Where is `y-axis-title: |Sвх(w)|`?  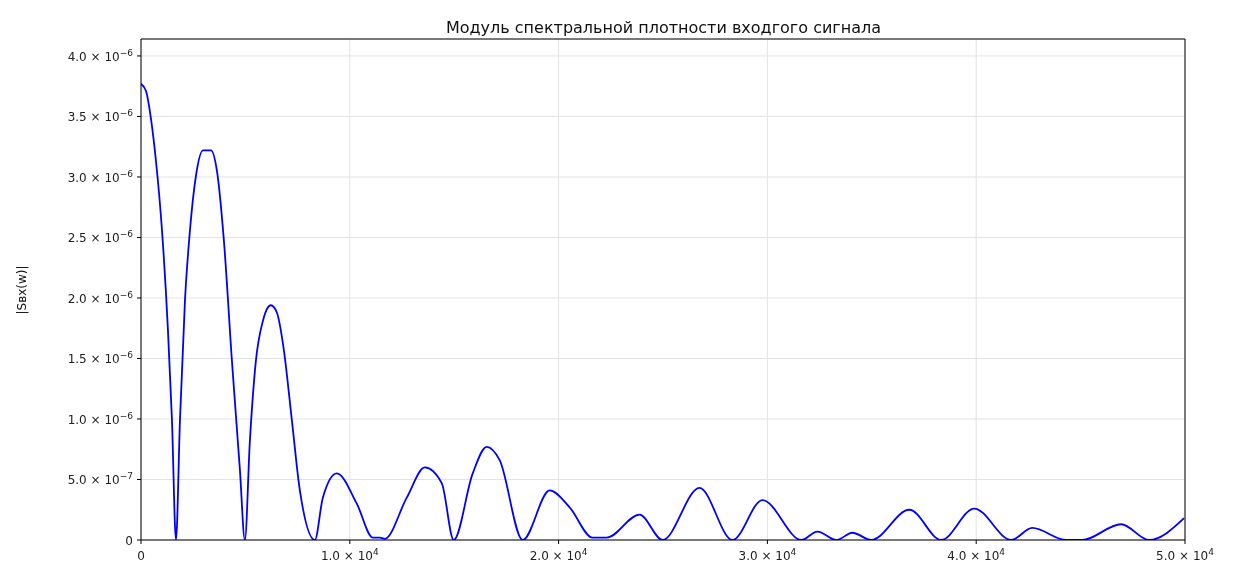
y-axis-title: |Sвх(w)| is located at coordinates (22, 290).